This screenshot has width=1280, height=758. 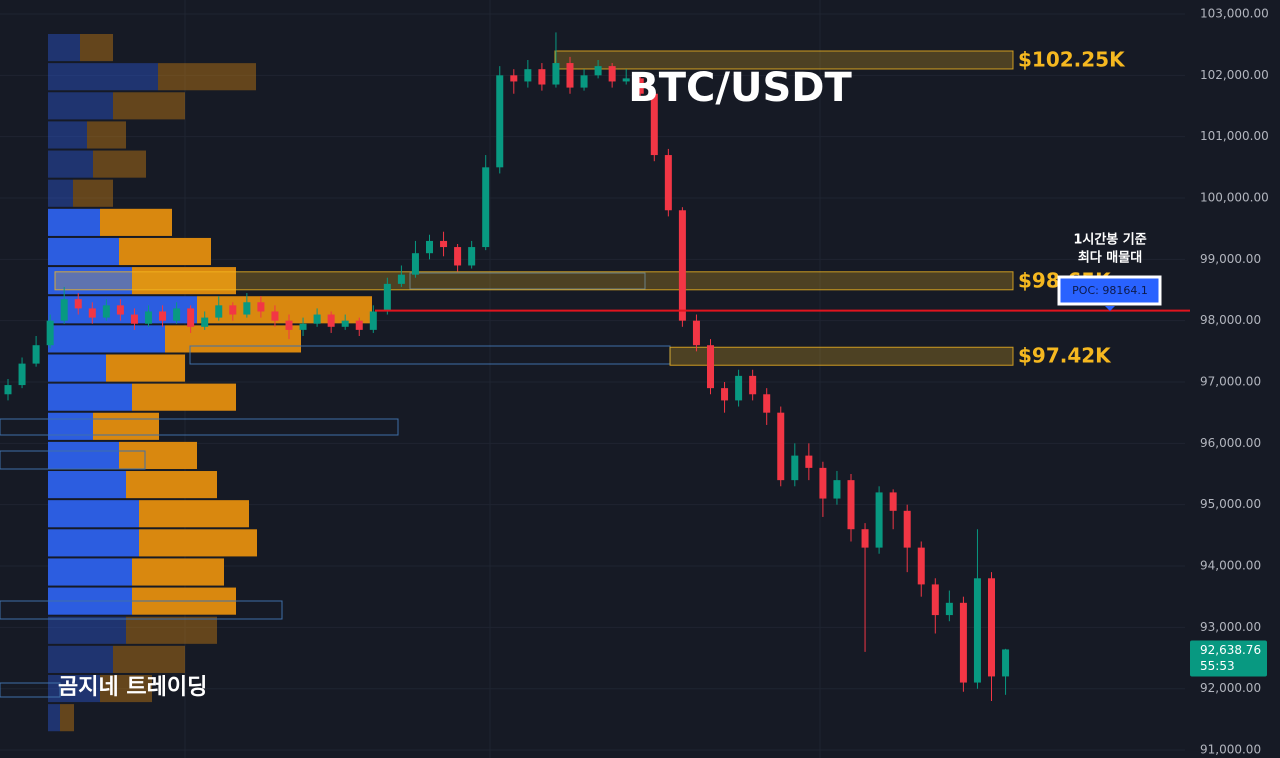 What do you see at coordinates (1065, 356) in the screenshot?
I see `level-label: $97.42K` at bounding box center [1065, 356].